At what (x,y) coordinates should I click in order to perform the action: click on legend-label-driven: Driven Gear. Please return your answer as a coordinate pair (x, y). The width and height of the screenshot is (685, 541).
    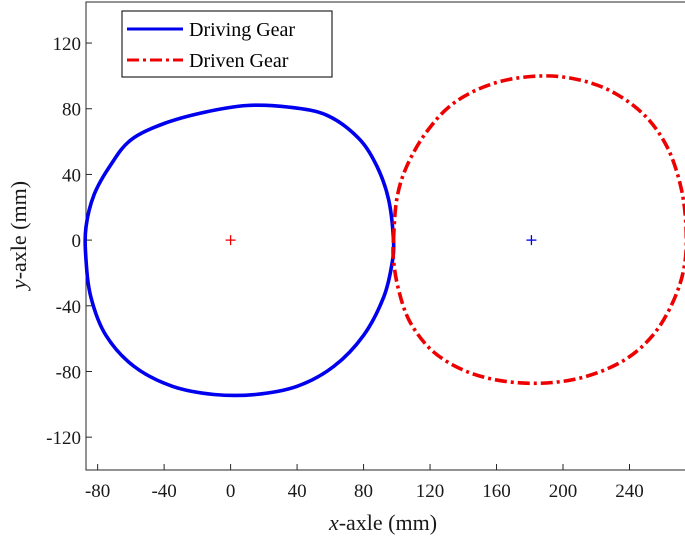
    Looking at the image, I should click on (239, 61).